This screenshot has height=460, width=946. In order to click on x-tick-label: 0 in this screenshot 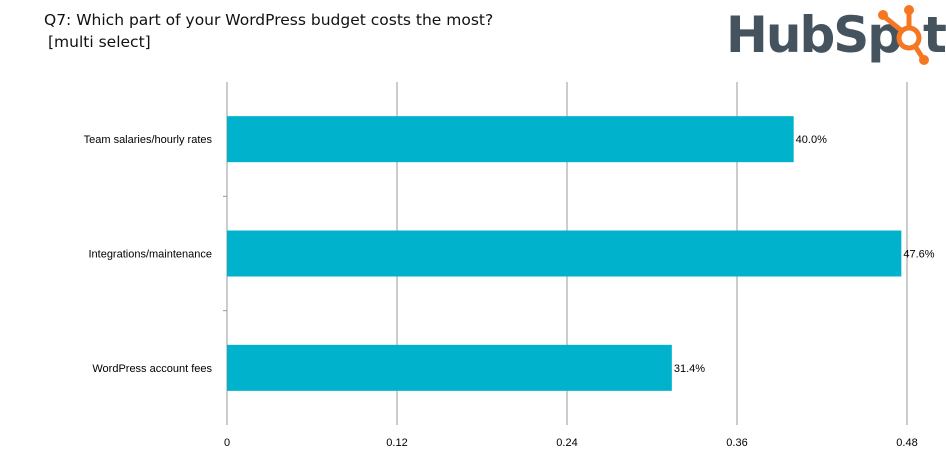, I will do `click(227, 443)`.